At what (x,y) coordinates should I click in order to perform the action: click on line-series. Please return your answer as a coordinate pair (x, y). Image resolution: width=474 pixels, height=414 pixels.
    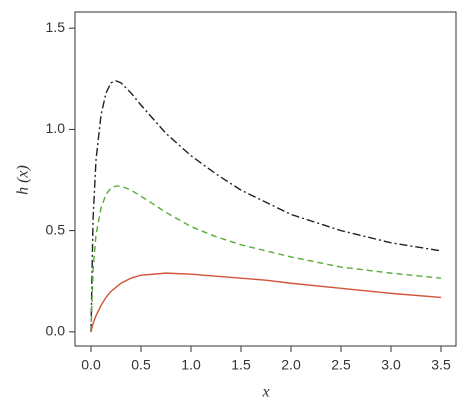
    Looking at the image, I should click on (266, 302).